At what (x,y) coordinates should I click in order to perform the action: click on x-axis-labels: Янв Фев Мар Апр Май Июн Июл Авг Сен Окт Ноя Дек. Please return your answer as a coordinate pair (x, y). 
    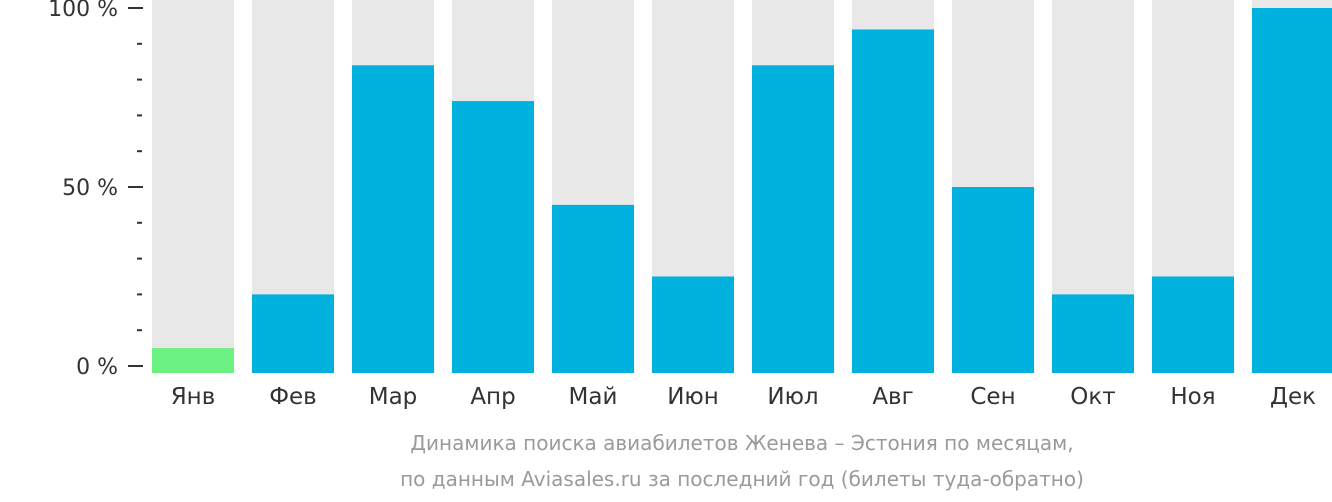
    Looking at the image, I should click on (743, 397).